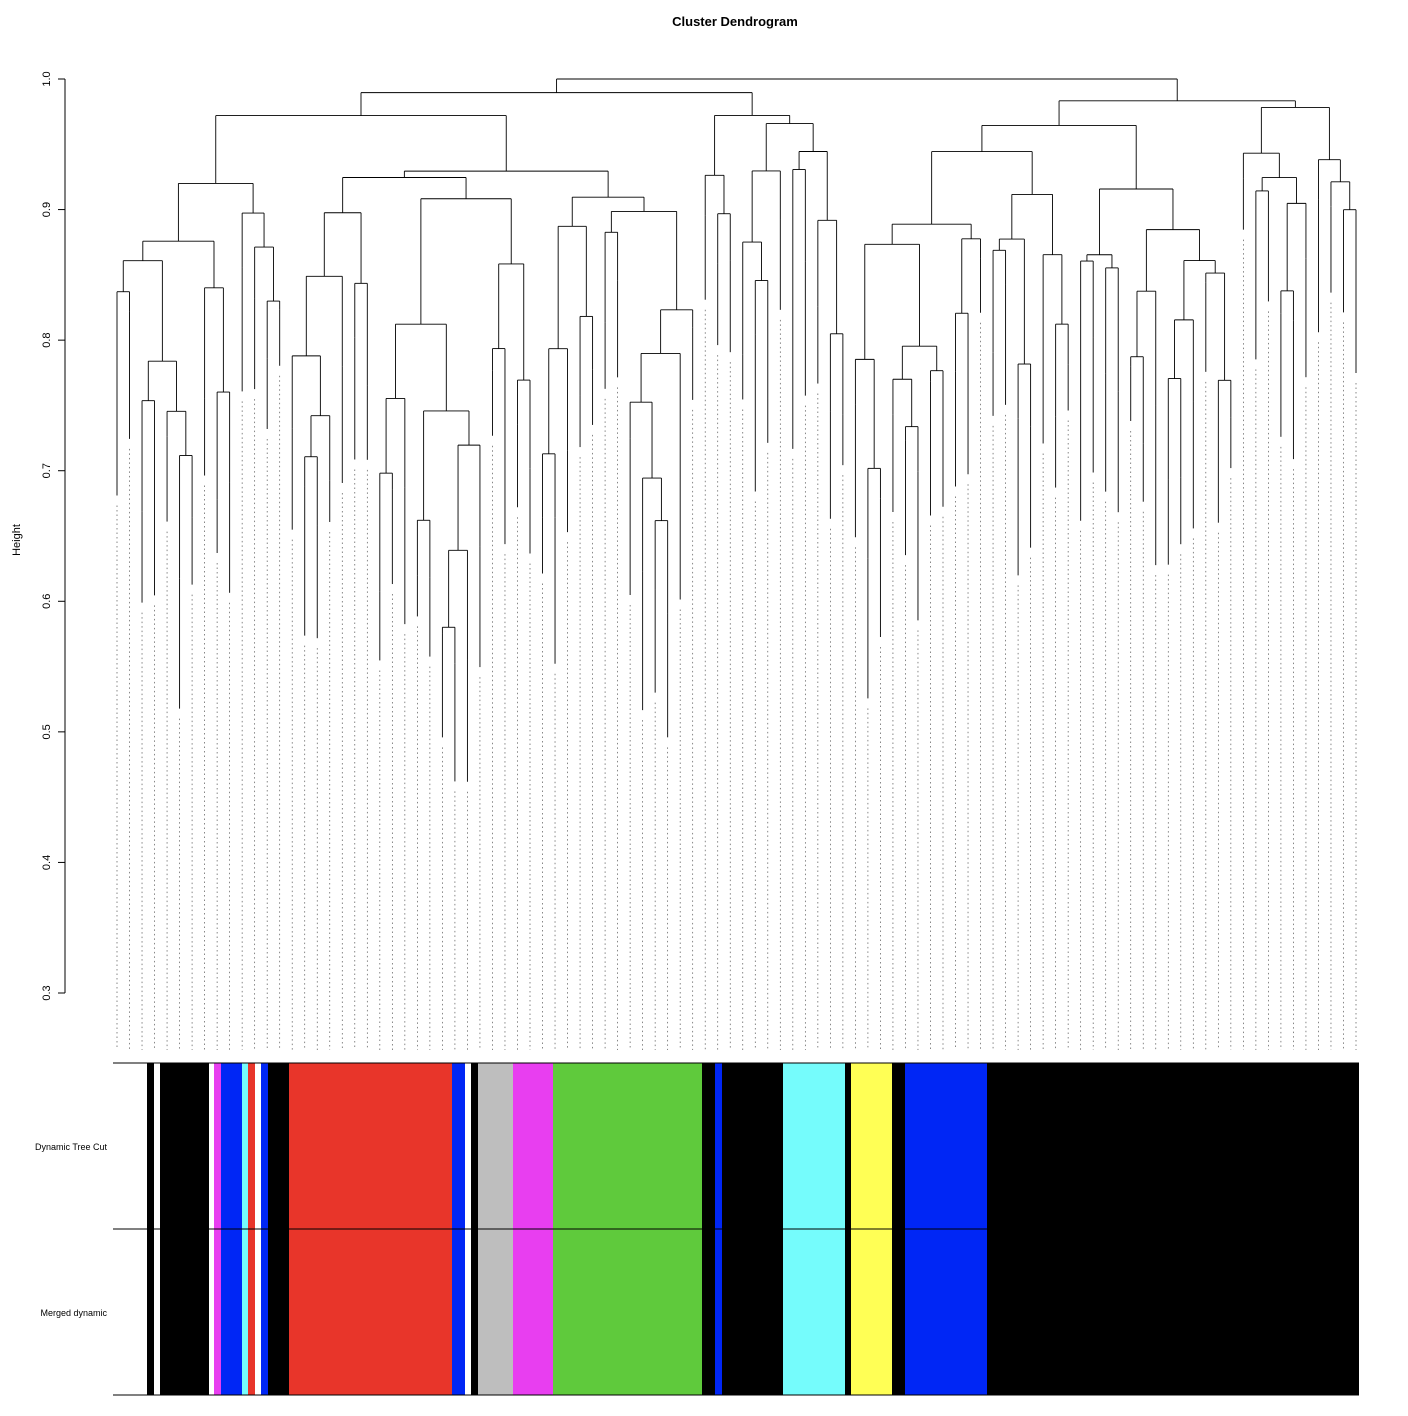  Describe the element at coordinates (71, 1147) in the screenshot. I see `color-row-label: Dynamic Tree Cut` at that location.